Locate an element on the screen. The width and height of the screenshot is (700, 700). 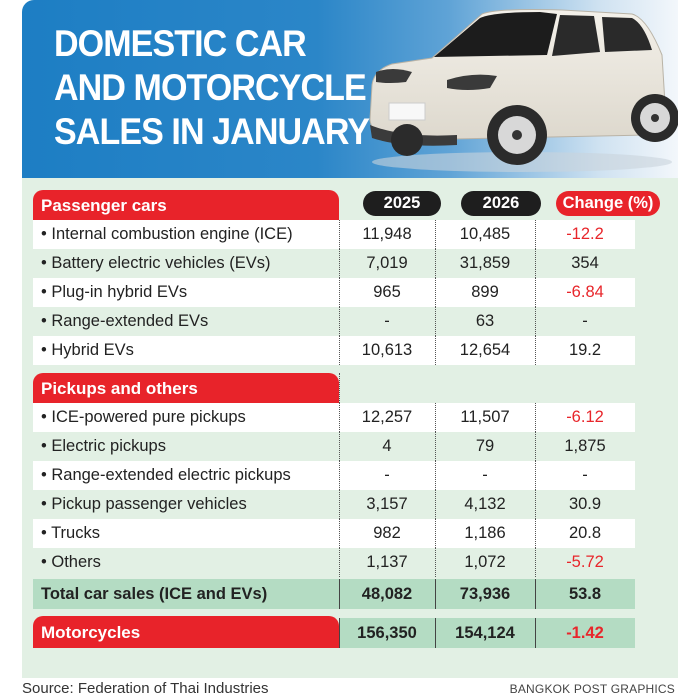
value-2026: 11,507 is located at coordinates (485, 417).